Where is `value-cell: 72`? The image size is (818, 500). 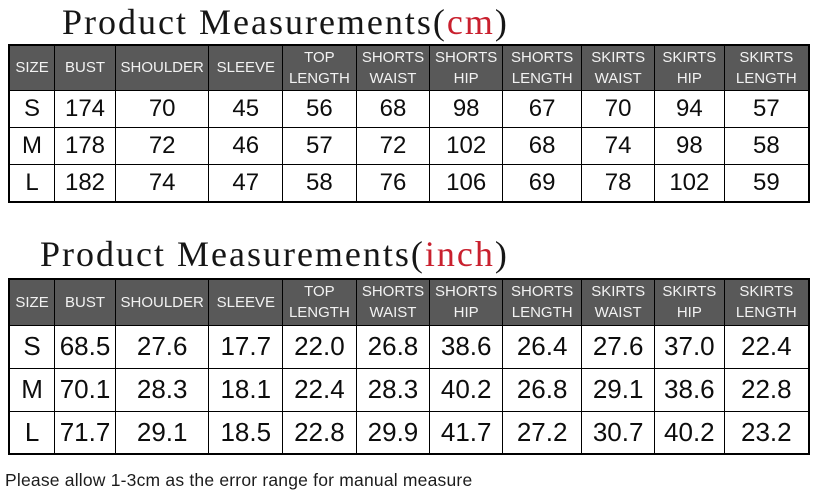 value-cell: 72 is located at coordinates (393, 146).